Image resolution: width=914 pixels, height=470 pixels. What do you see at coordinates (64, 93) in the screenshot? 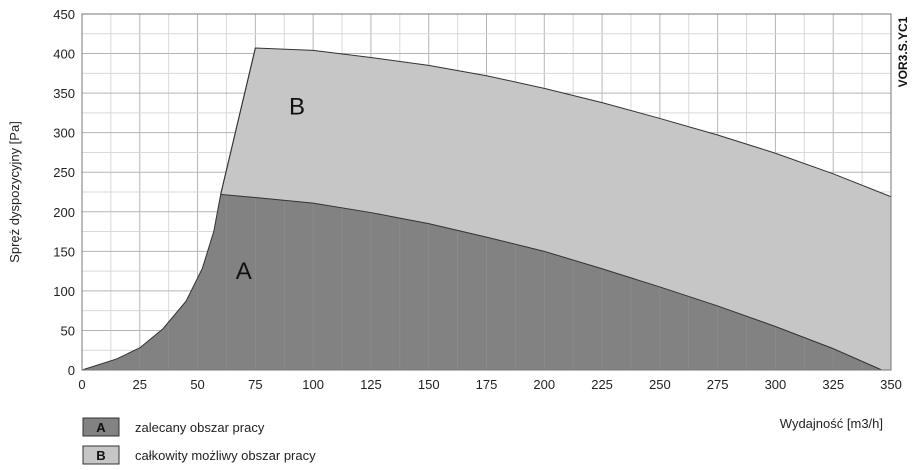
I see `y-tick-label: 350` at bounding box center [64, 93].